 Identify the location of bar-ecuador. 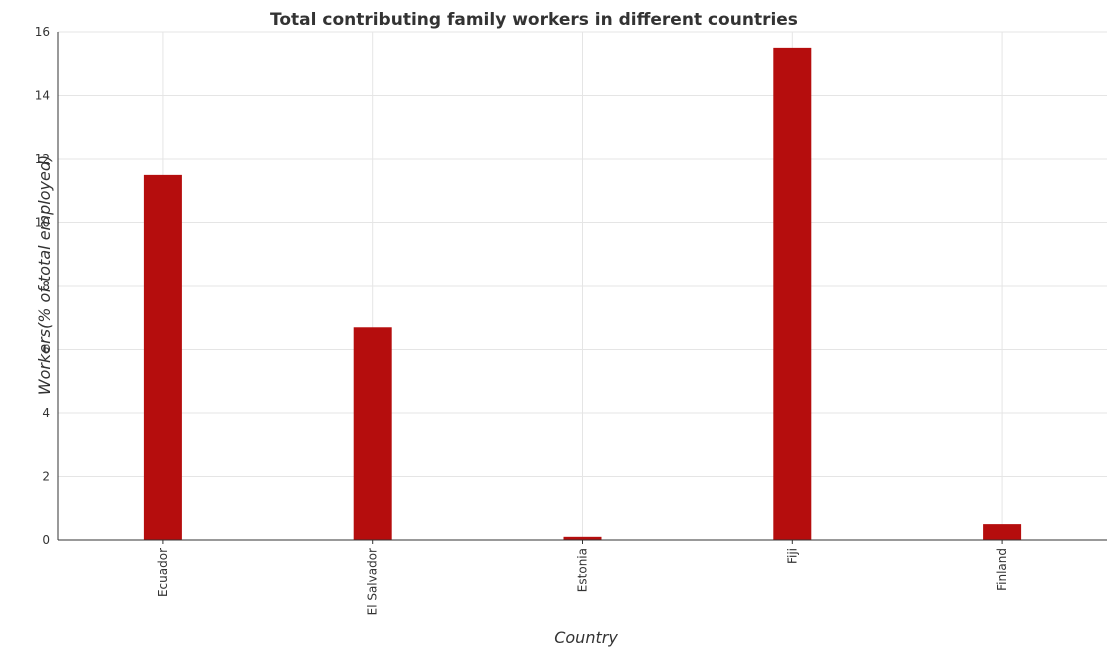
(162, 357).